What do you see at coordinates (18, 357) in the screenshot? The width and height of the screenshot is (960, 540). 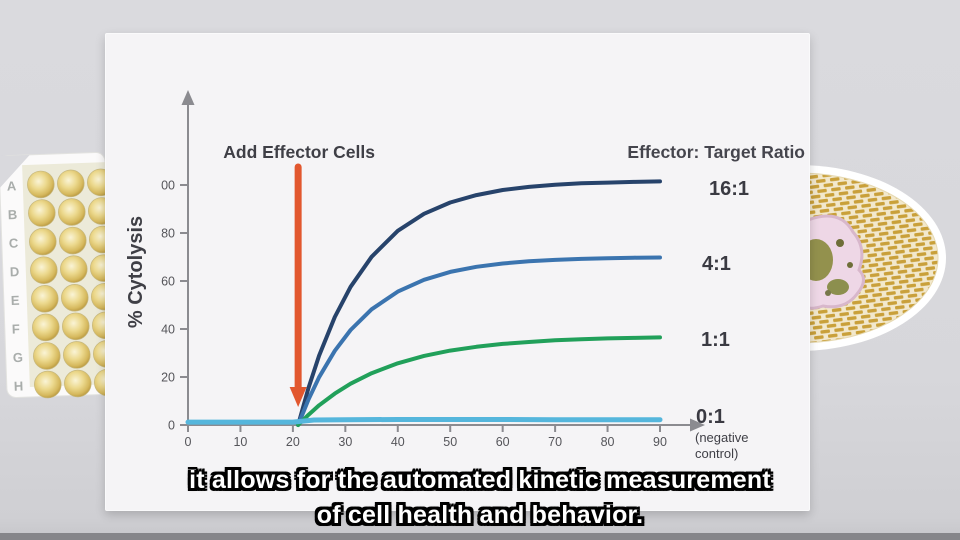 I see `svg-text: G` at bounding box center [18, 357].